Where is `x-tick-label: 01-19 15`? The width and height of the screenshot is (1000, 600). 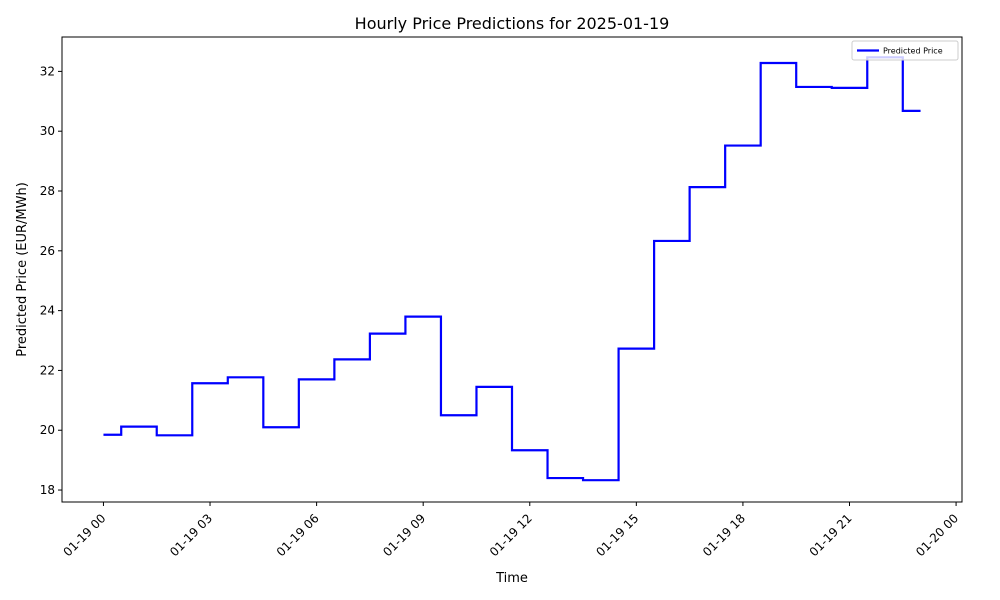
x-tick-label: 01-19 15 is located at coordinates (617, 535).